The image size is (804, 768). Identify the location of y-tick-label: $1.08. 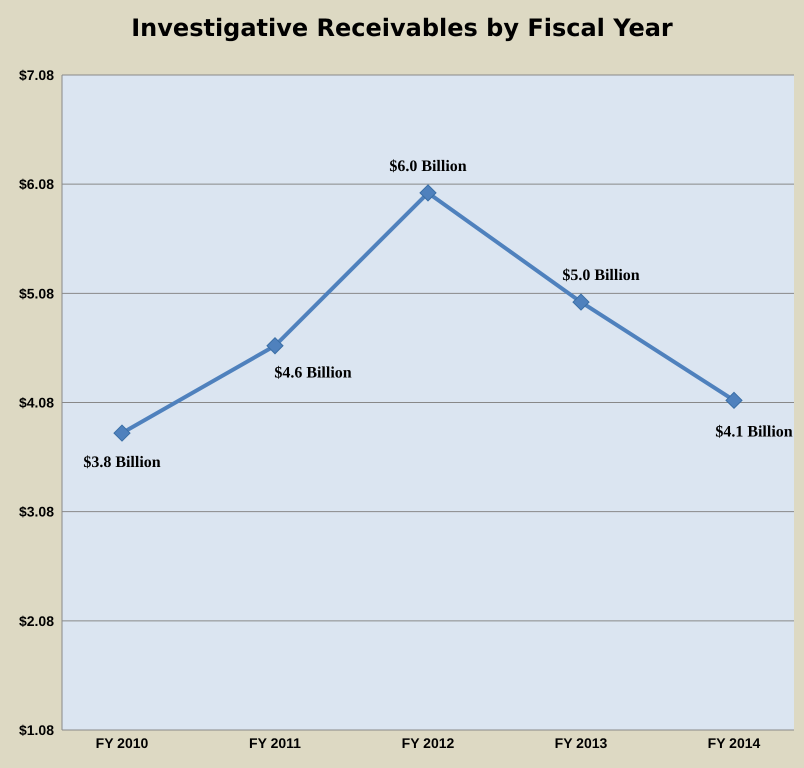
(36, 730).